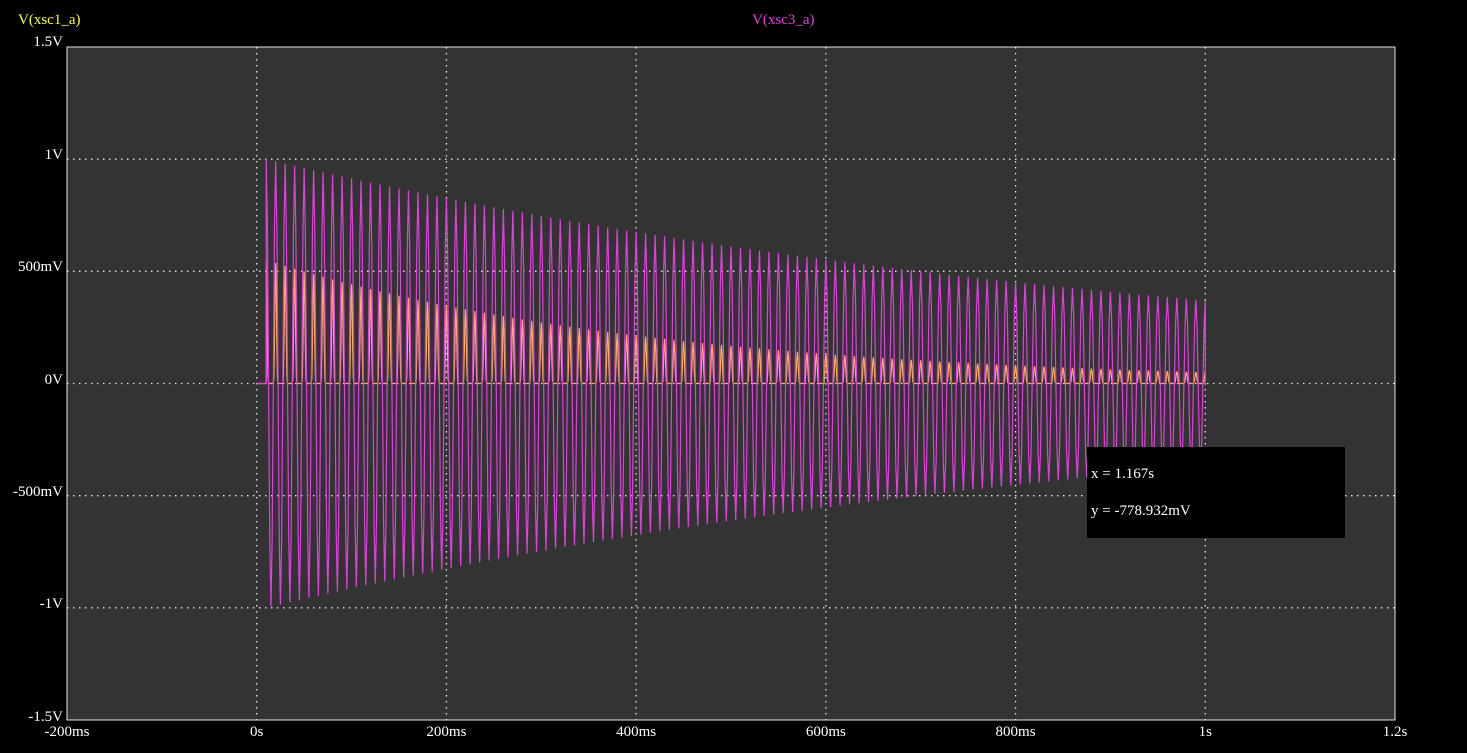  I want to click on x-tick-label-6: 1s, so click(1205, 732).